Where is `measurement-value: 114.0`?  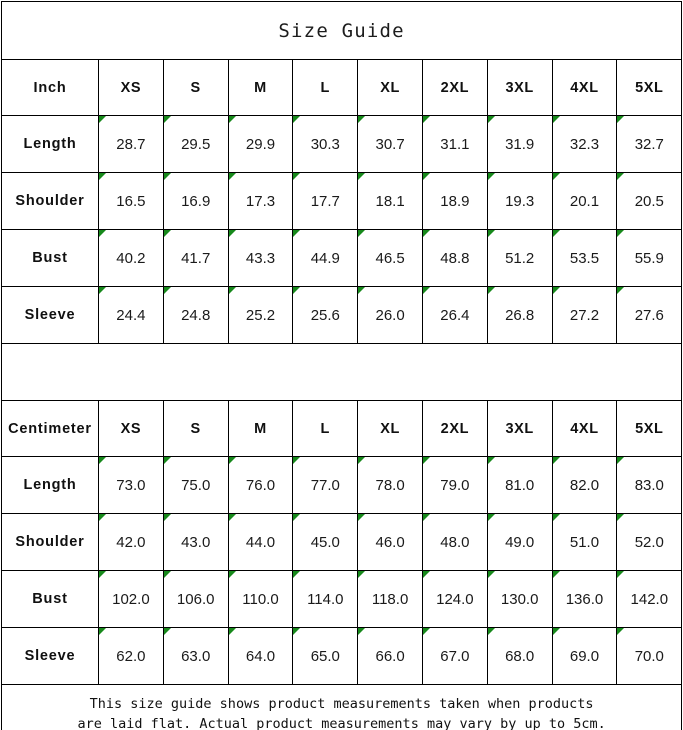 measurement-value: 114.0 is located at coordinates (325, 599).